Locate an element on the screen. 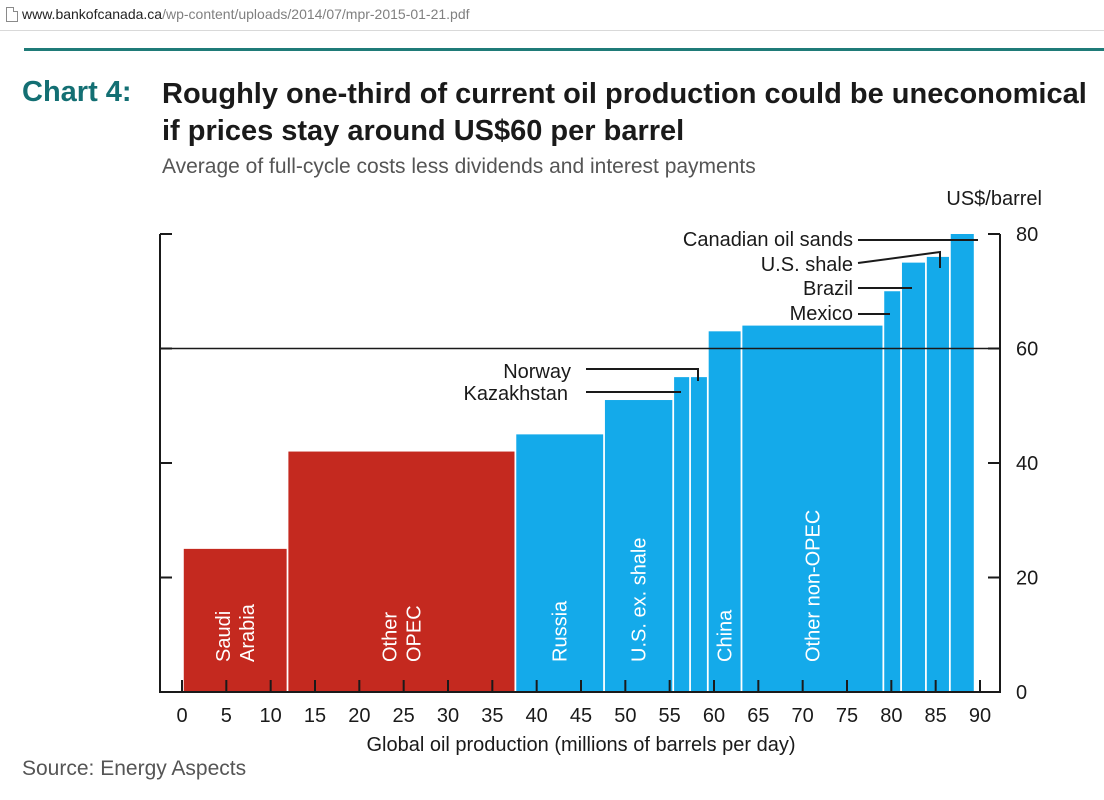 Image resolution: width=1104 pixels, height=800 pixels. y-tick-label: 0 is located at coordinates (1021, 693).